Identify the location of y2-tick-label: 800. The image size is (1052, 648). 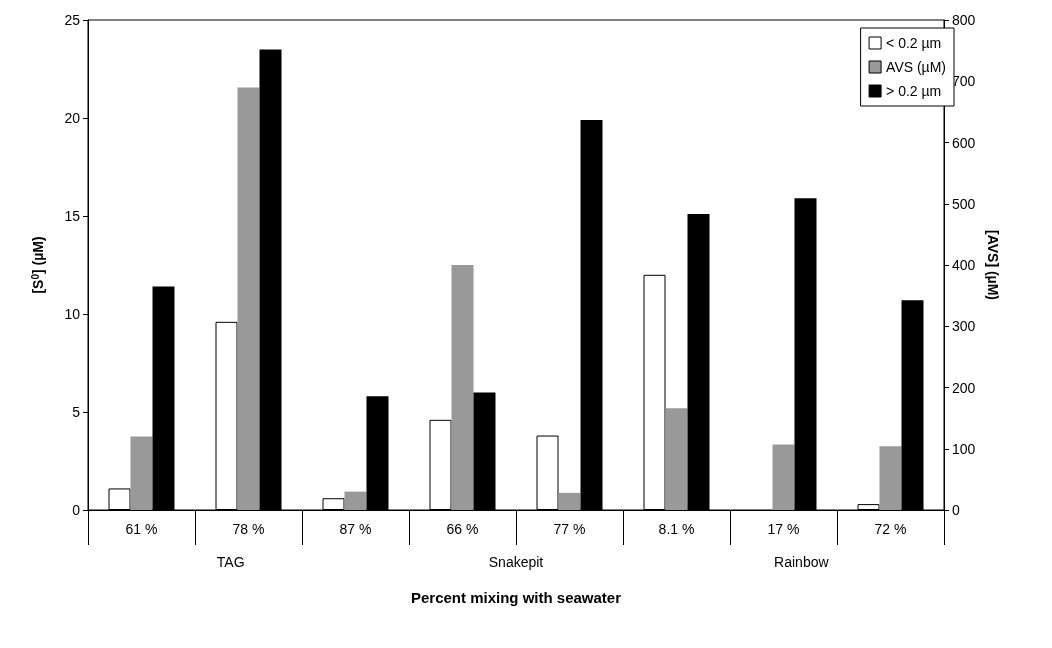
(964, 20).